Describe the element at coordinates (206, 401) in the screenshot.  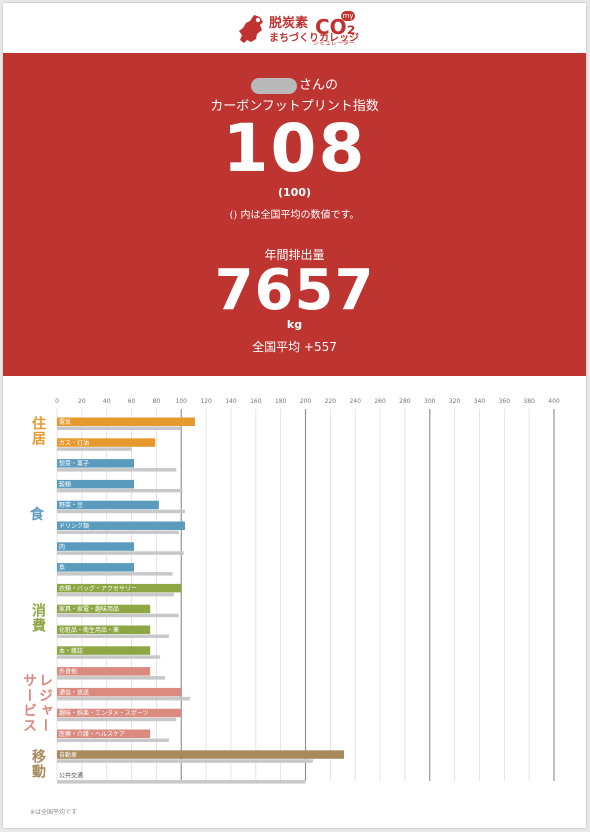
I see `x-tick-label: 120` at that location.